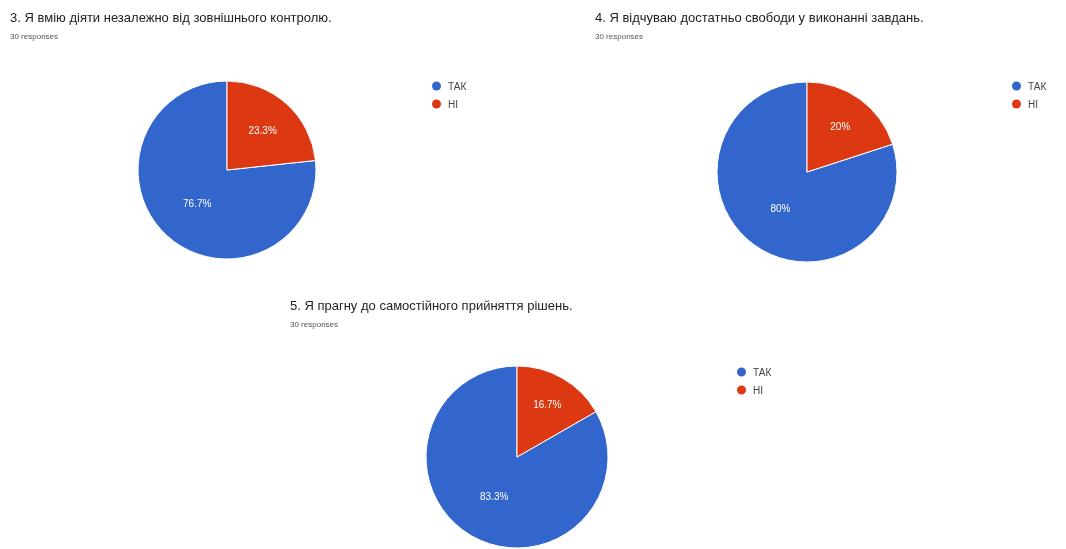 The image size is (1066, 549). I want to click on data-label: 16.7%, so click(547, 405).